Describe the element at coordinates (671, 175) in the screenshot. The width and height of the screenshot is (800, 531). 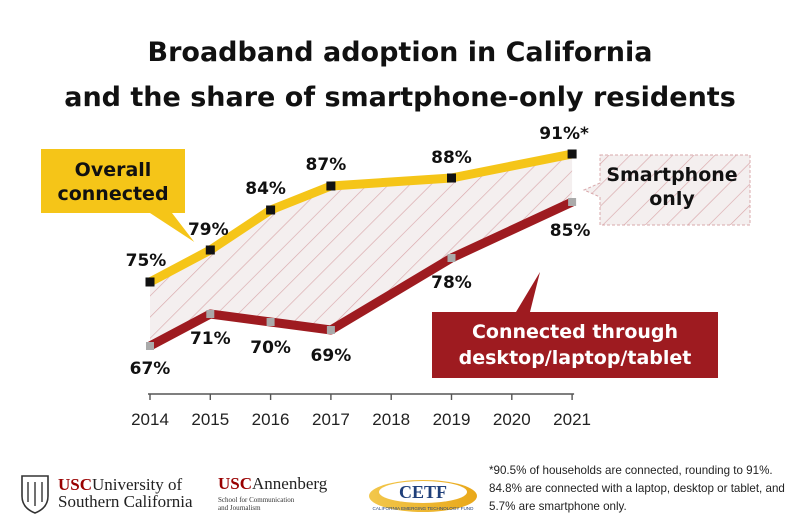
I see `callout-smartphone-line-1: Smartphone` at that location.